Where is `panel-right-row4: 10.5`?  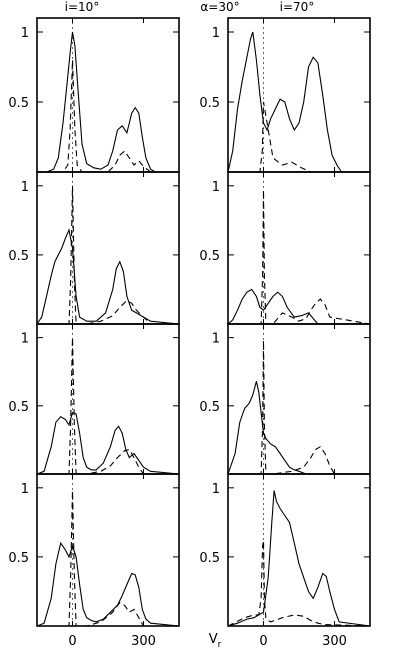 panel-right-row4: 10.5 is located at coordinates (285, 550).